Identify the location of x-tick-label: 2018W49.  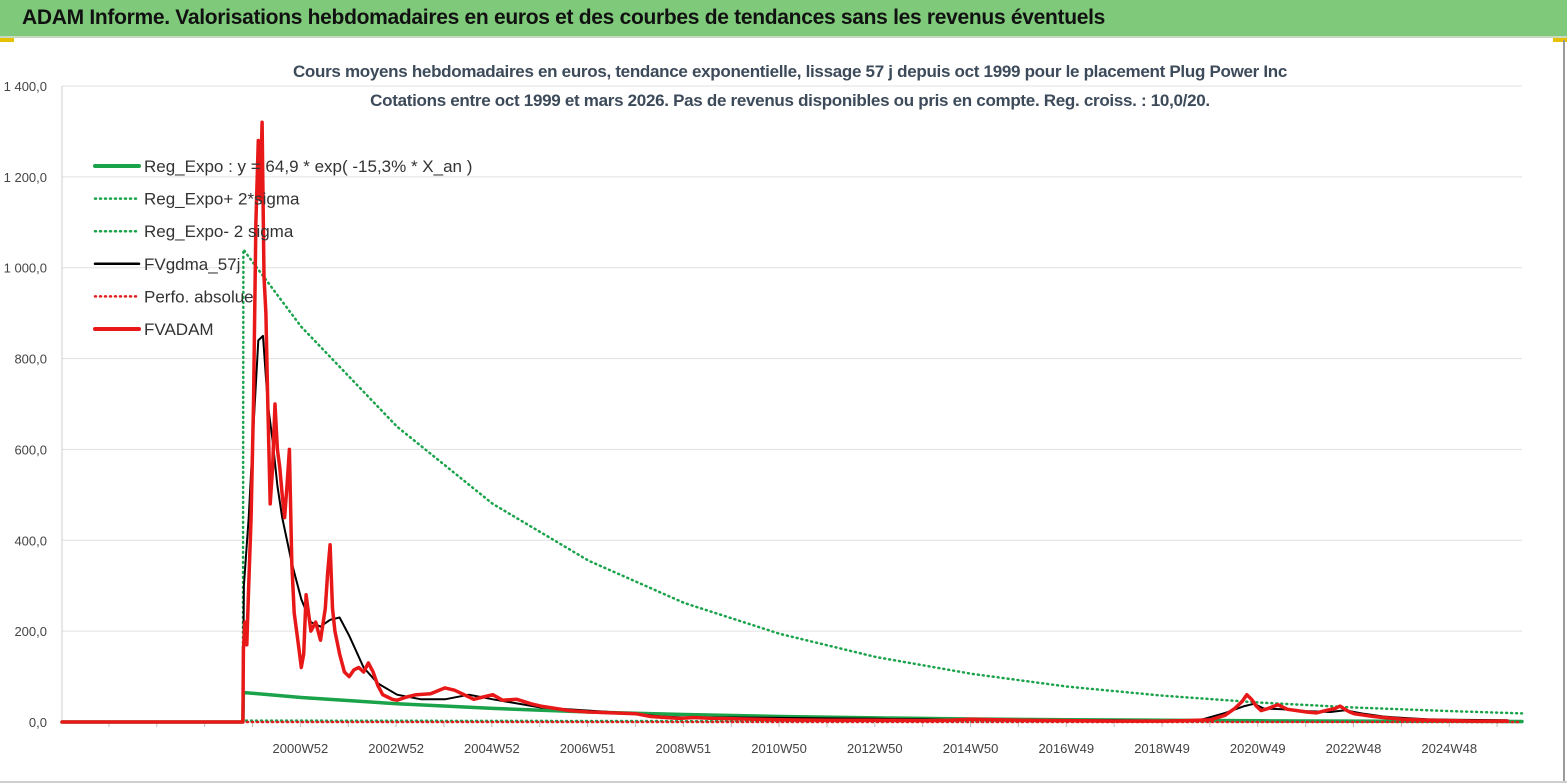
(1162, 748).